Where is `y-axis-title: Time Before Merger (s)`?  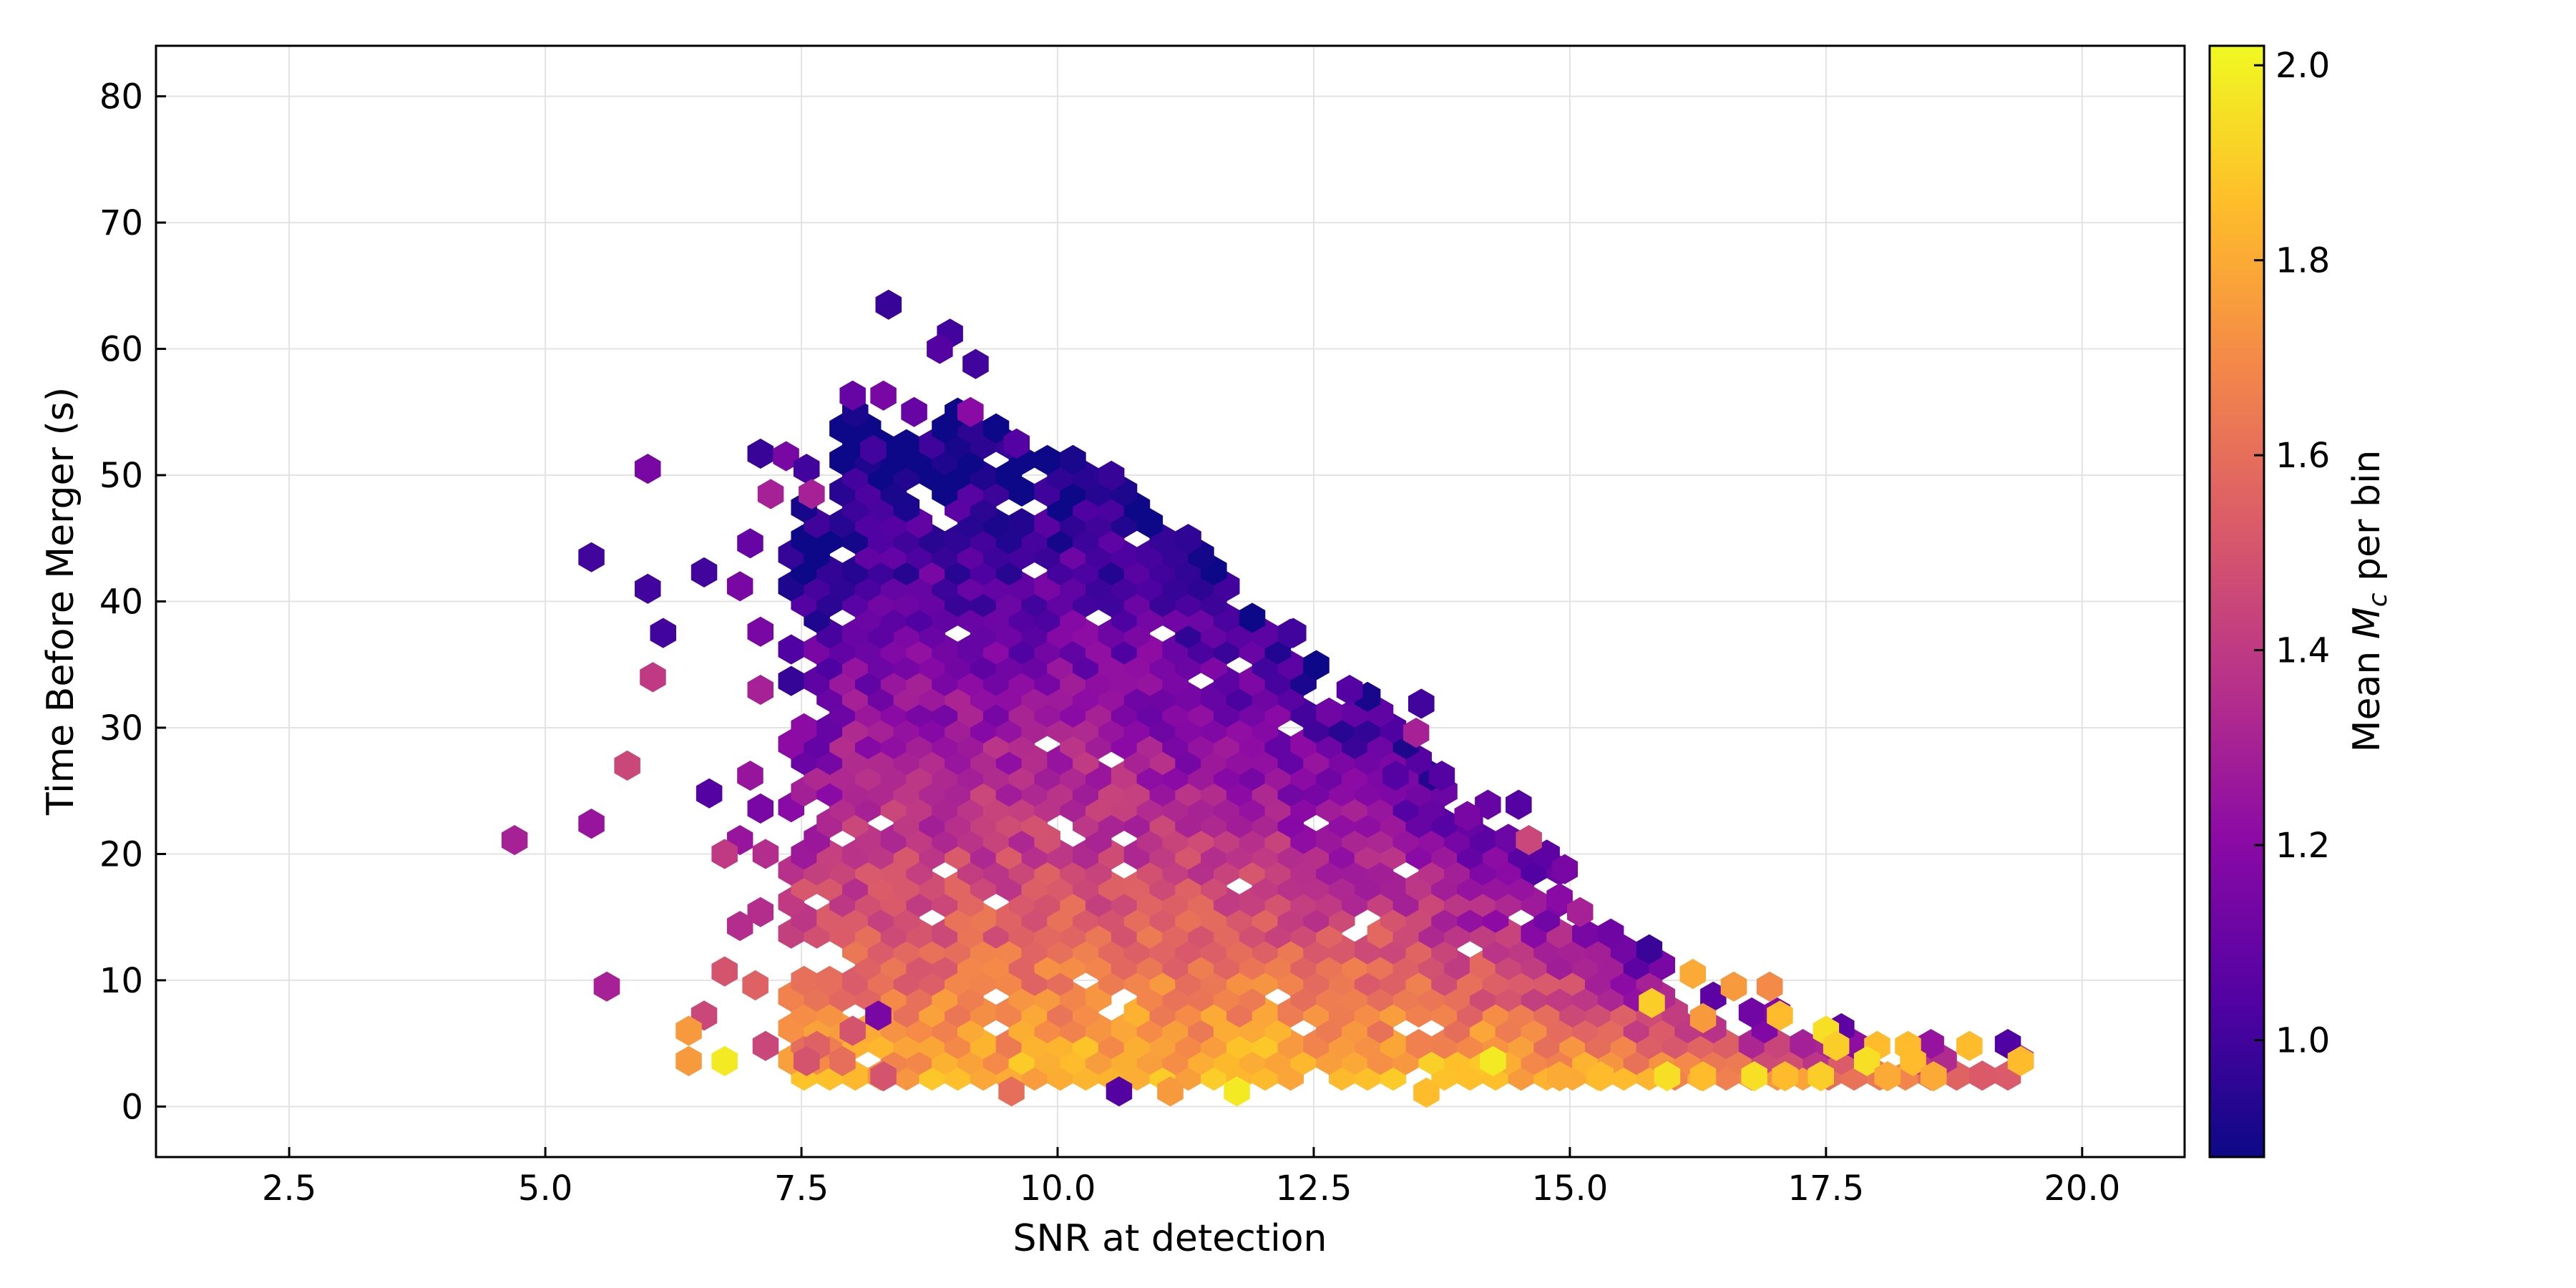 y-axis-title: Time Before Merger (s) is located at coordinates (60, 601).